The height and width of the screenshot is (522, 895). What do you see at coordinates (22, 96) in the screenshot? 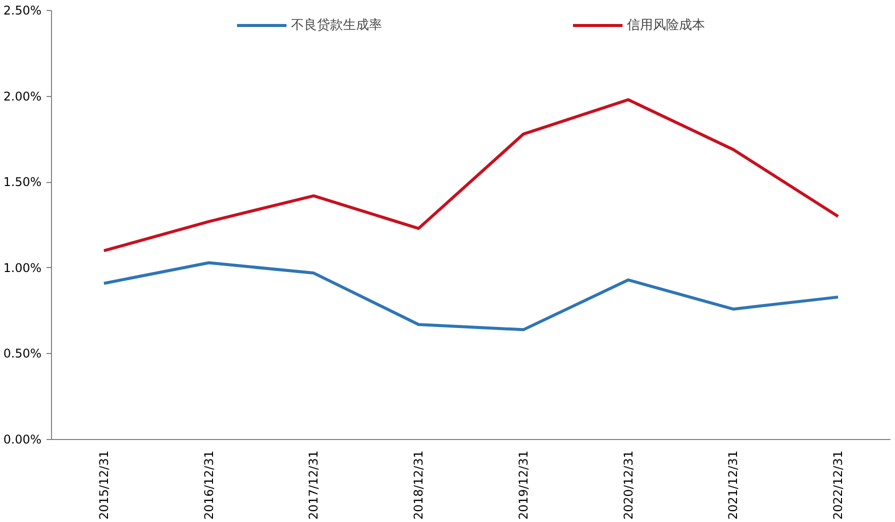
I see `y-tick-label: 2.00%` at bounding box center [22, 96].